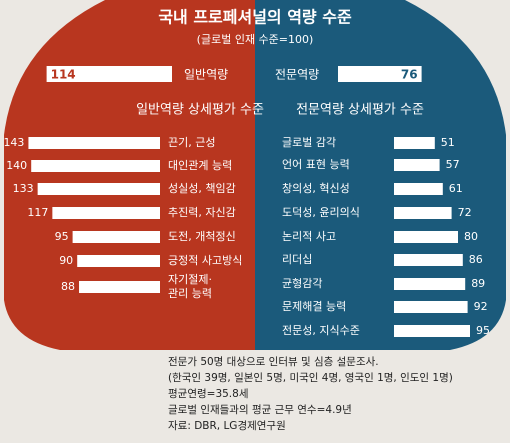 The image size is (510, 443). Describe the element at coordinates (227, 425) in the screenshot. I see `note: 자료: DBR, LG경제연구원` at that location.